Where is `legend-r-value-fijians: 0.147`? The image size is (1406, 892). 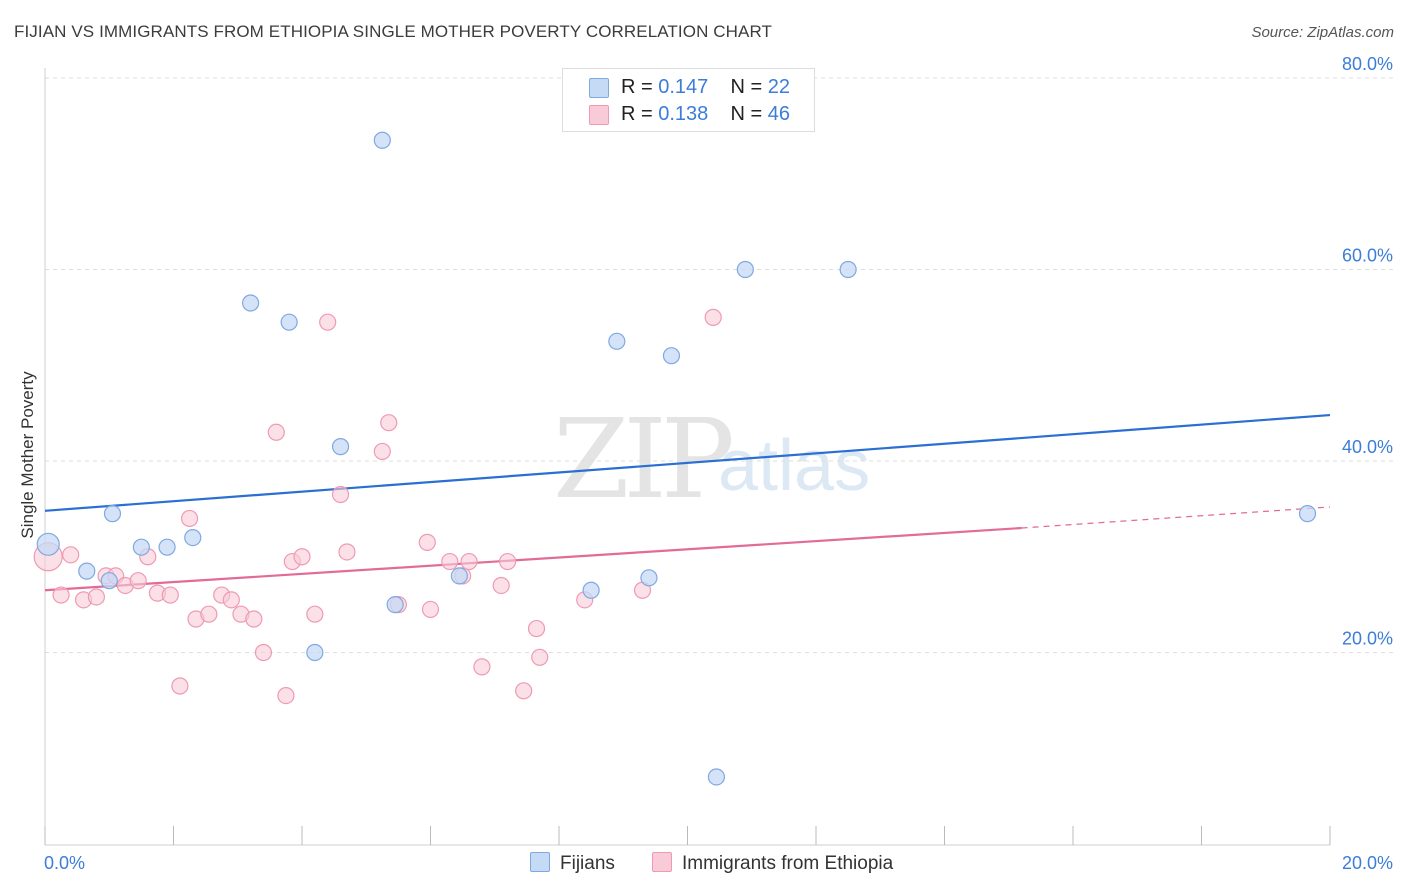 legend-r-value-fijians: 0.147 is located at coordinates (683, 87).